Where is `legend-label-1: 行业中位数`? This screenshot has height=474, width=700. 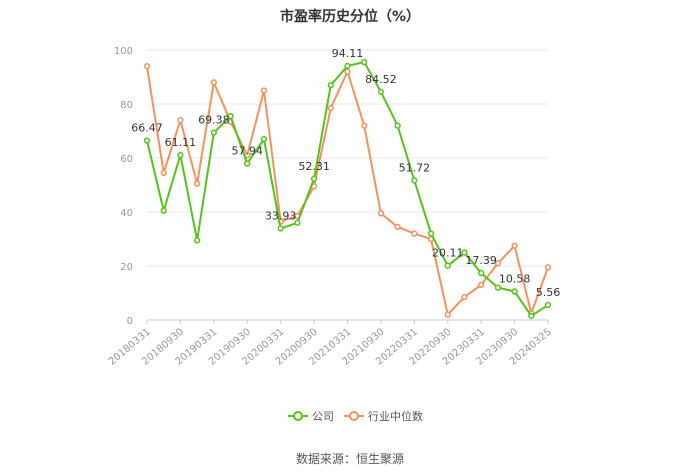 legend-label-1: 行业中位数 is located at coordinates (395, 416).